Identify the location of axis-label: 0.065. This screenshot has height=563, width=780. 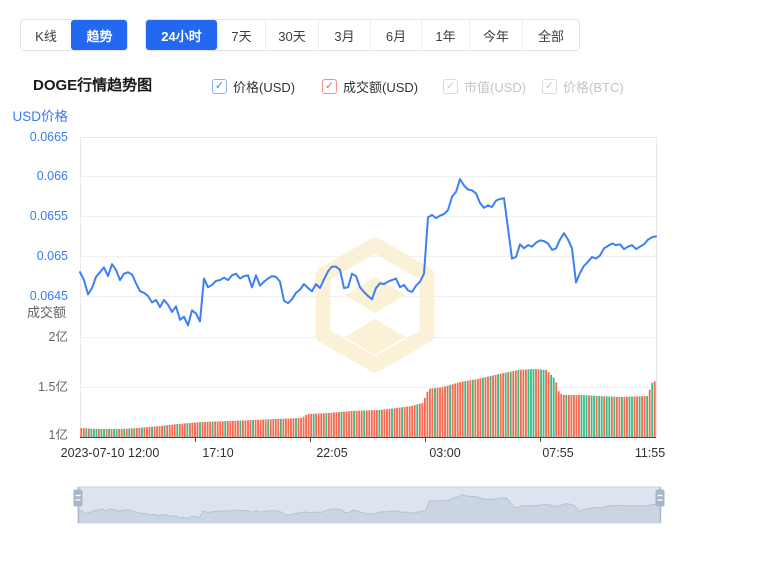
(52, 256).